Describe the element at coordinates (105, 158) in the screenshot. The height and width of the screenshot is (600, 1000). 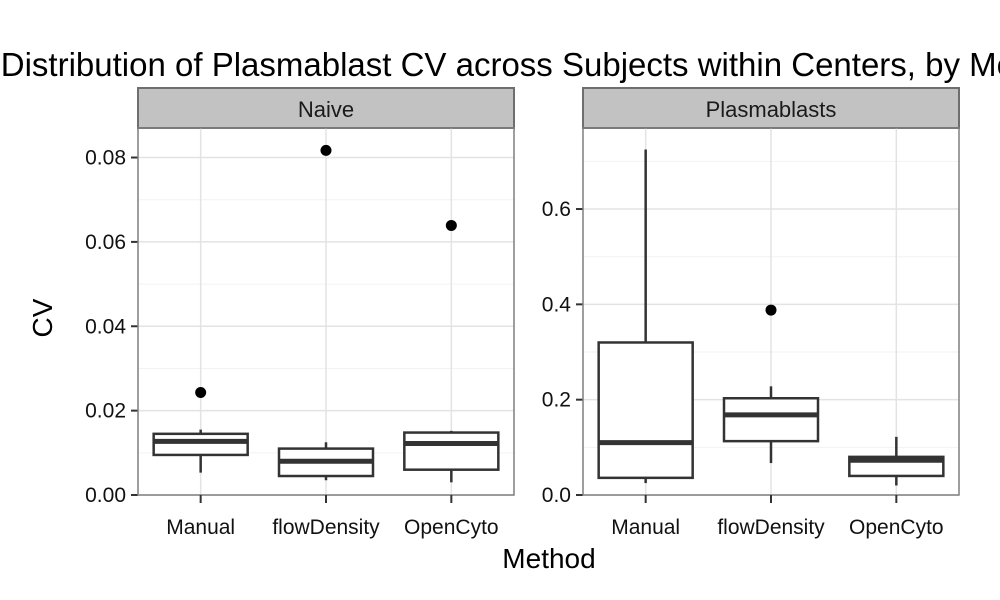
I see `y-tick-label: 0.08` at that location.